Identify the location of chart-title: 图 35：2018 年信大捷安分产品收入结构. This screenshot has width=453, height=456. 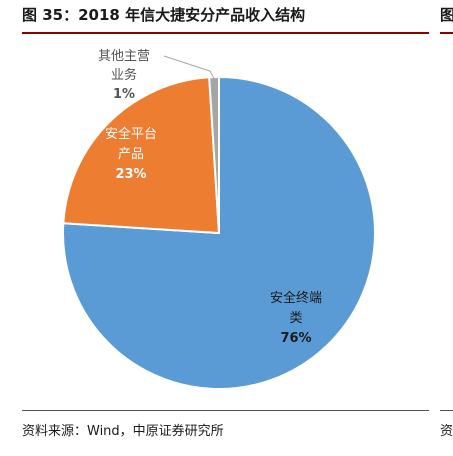
(164, 15).